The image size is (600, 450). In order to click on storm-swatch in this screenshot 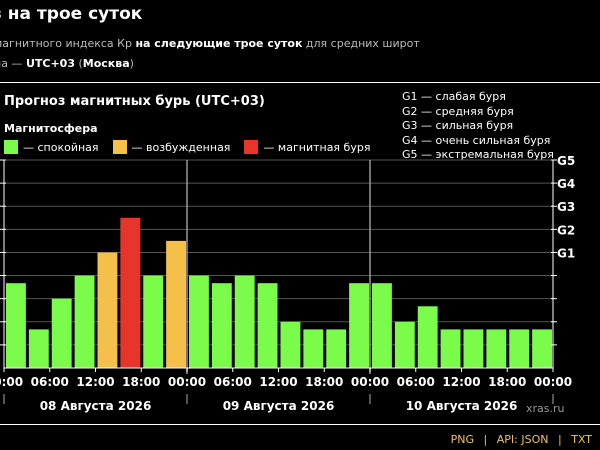, I will do `click(251, 147)`.